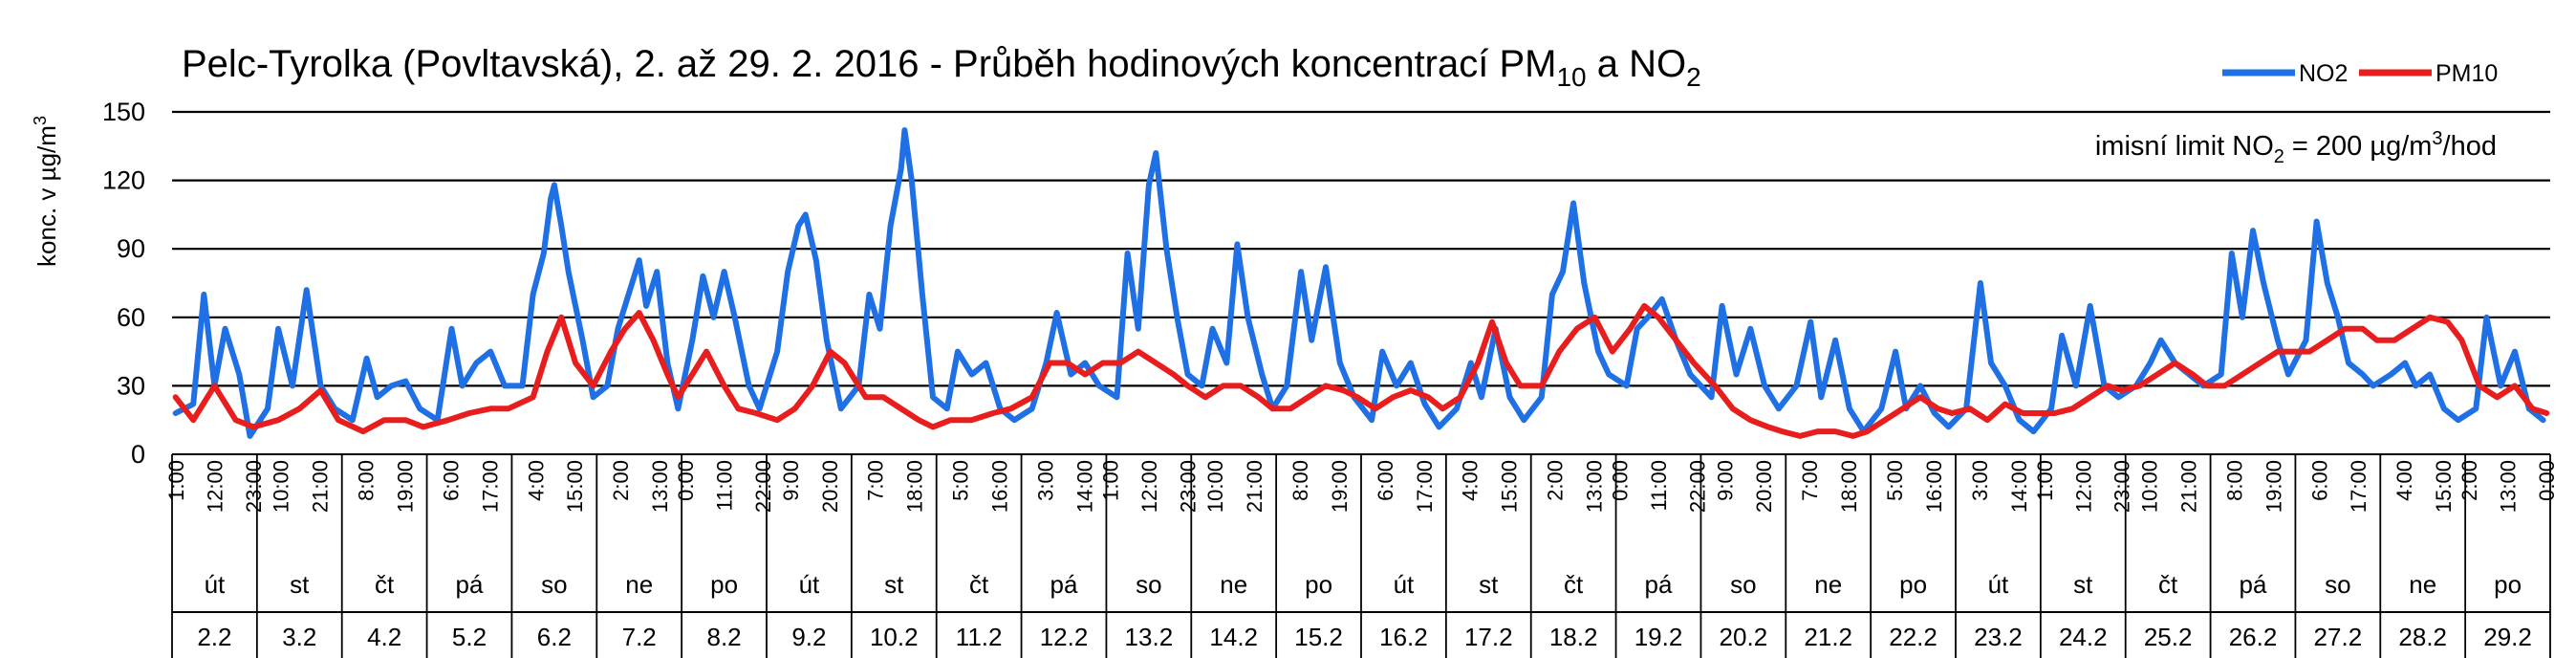  What do you see at coordinates (723, 637) in the screenshot?
I see `x-date-label: 8.2` at bounding box center [723, 637].